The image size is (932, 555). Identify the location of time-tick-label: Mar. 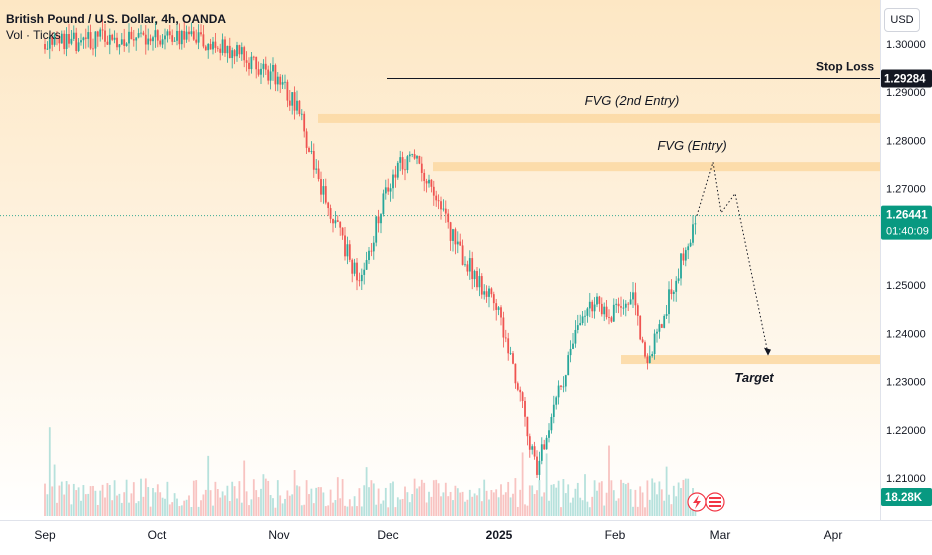
(720, 535).